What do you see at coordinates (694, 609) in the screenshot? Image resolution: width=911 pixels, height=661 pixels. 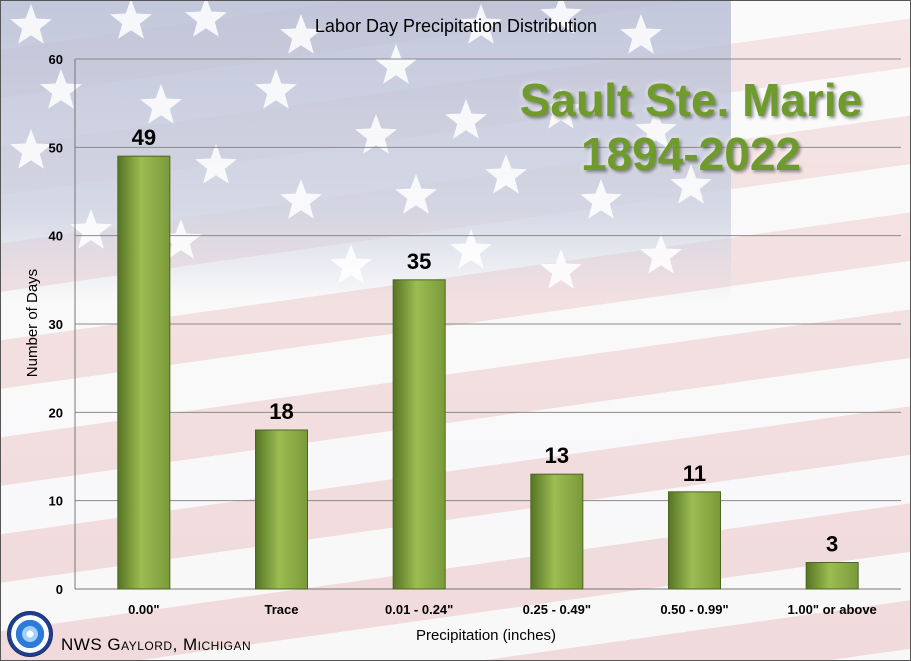 I see `x-category-label: 0.50 - 0.99"` at bounding box center [694, 609].